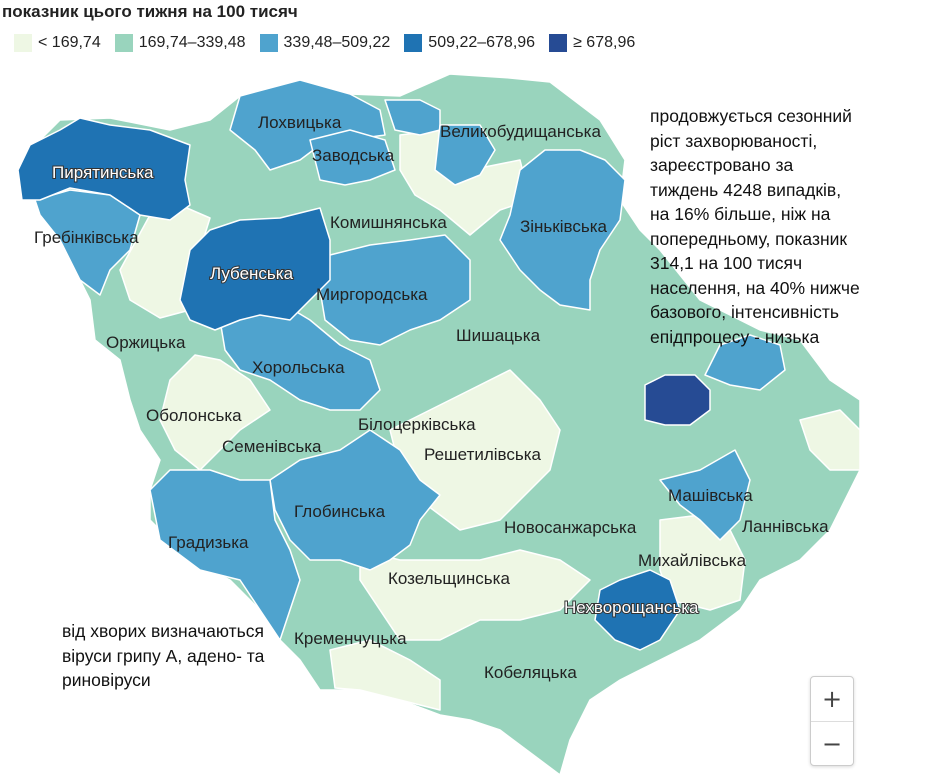 The image size is (936, 782). What do you see at coordinates (832, 699) in the screenshot?
I see `zoom-in-button: +` at bounding box center [832, 699].